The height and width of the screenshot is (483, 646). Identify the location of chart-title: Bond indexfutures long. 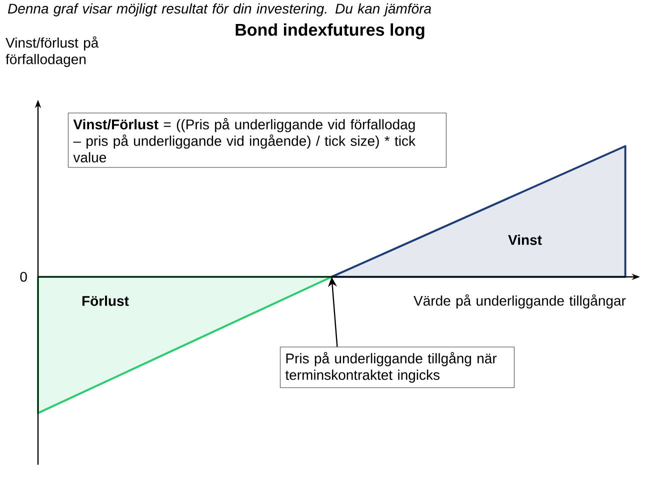
(330, 31).